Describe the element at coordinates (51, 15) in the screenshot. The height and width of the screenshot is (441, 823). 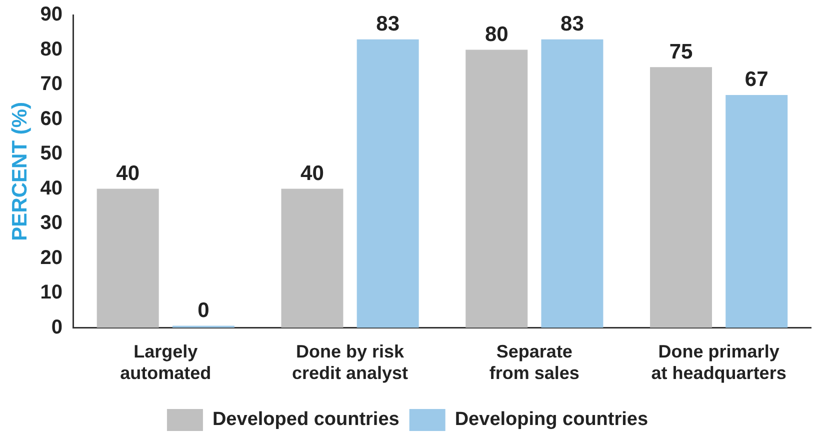
I see `y-tick-label: 90` at that location.